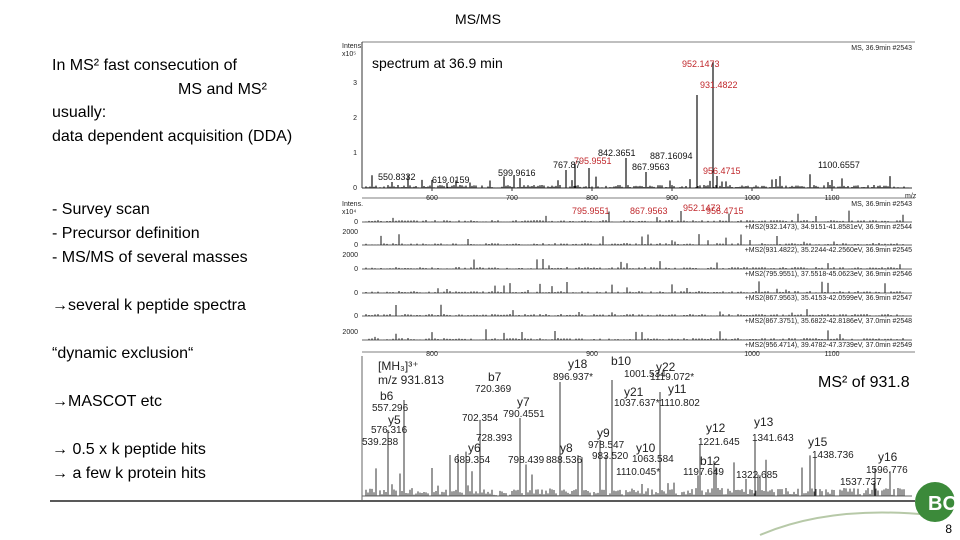  What do you see at coordinates (948, 529) in the screenshot?
I see `page-number: 8` at bounding box center [948, 529].